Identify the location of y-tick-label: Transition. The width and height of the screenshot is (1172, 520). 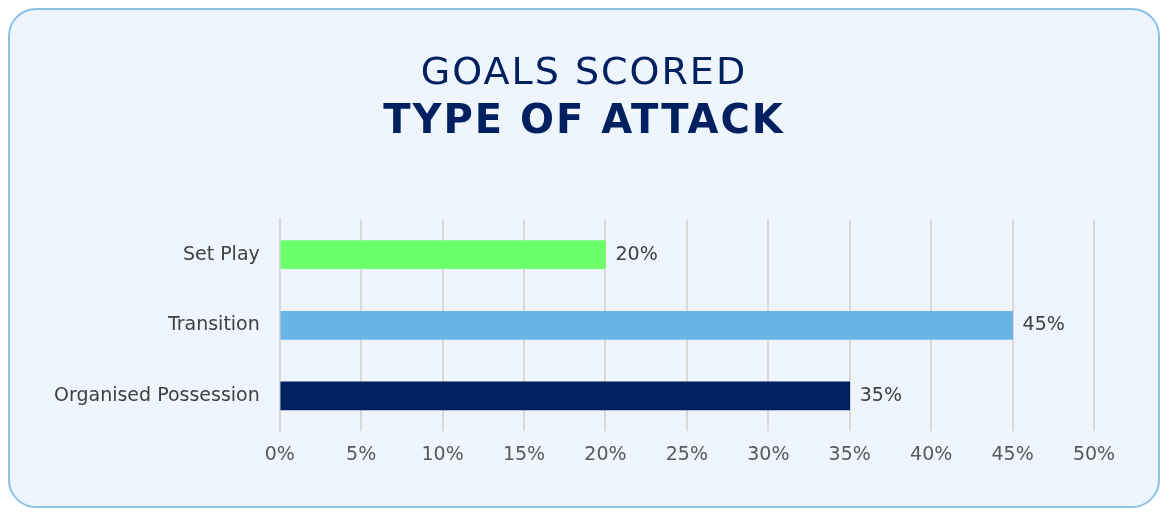
(213, 323).